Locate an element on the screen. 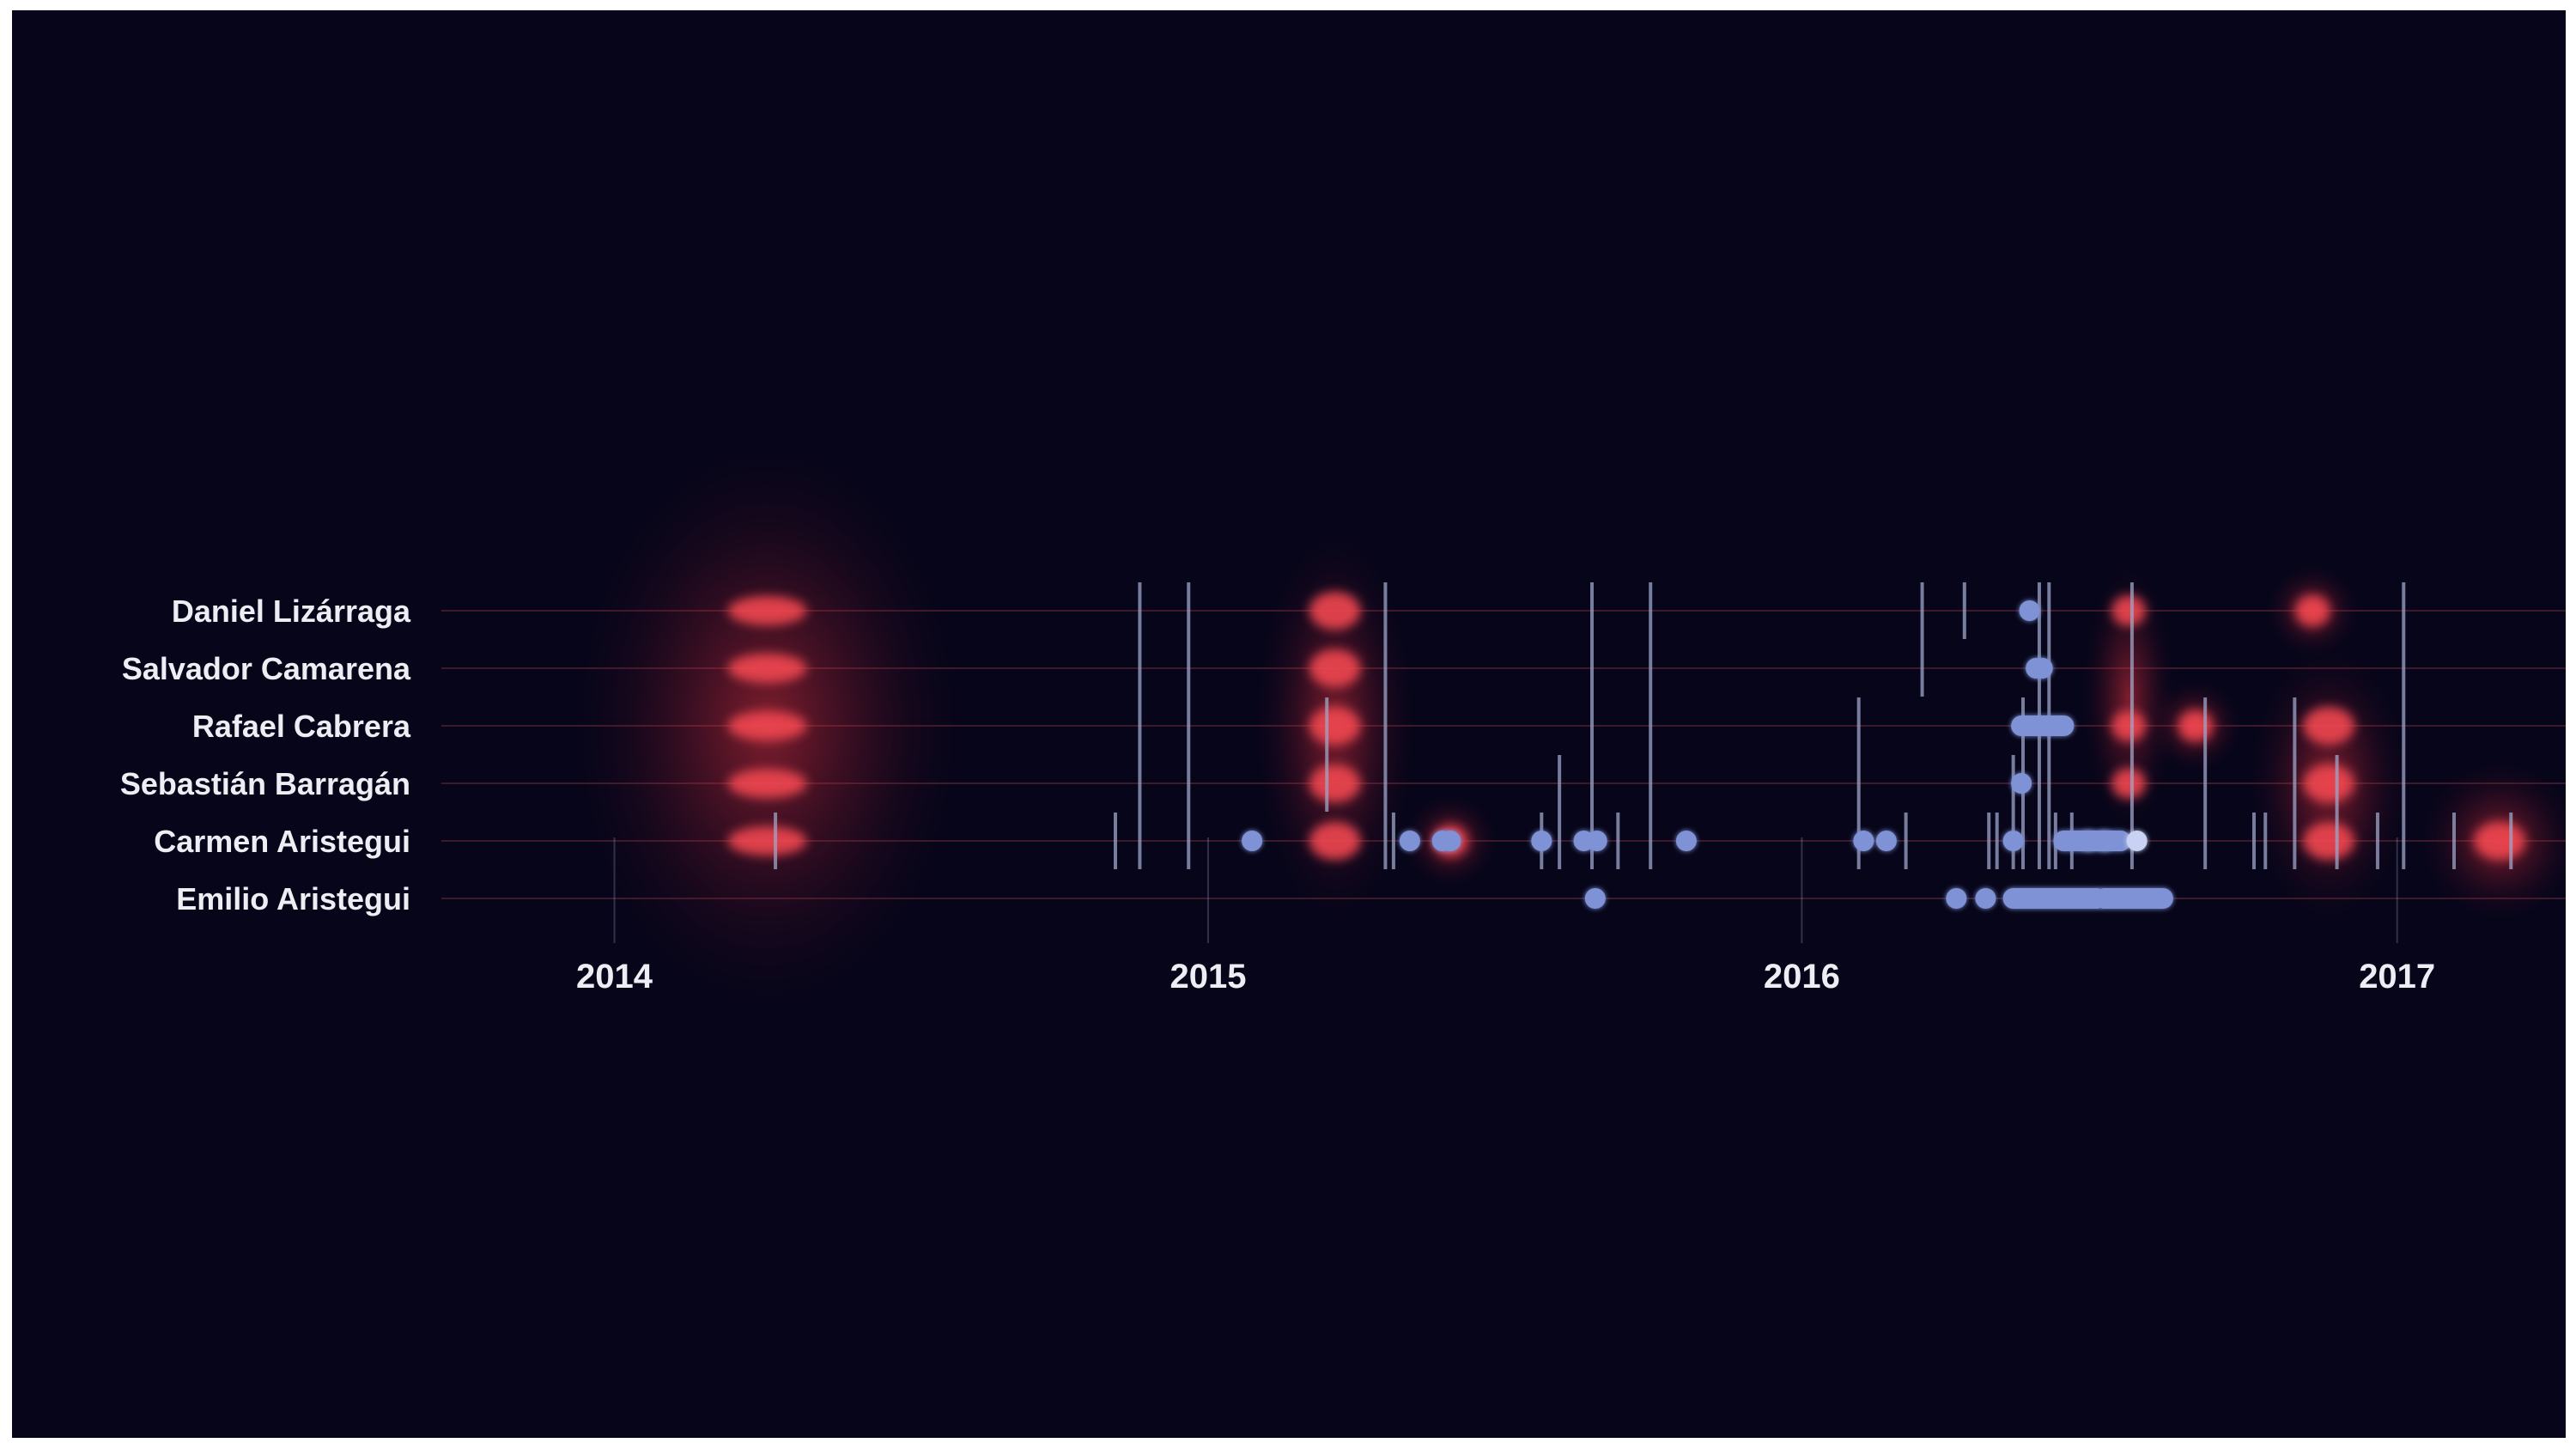  x-tick-label: 2016 is located at coordinates (1802, 977).